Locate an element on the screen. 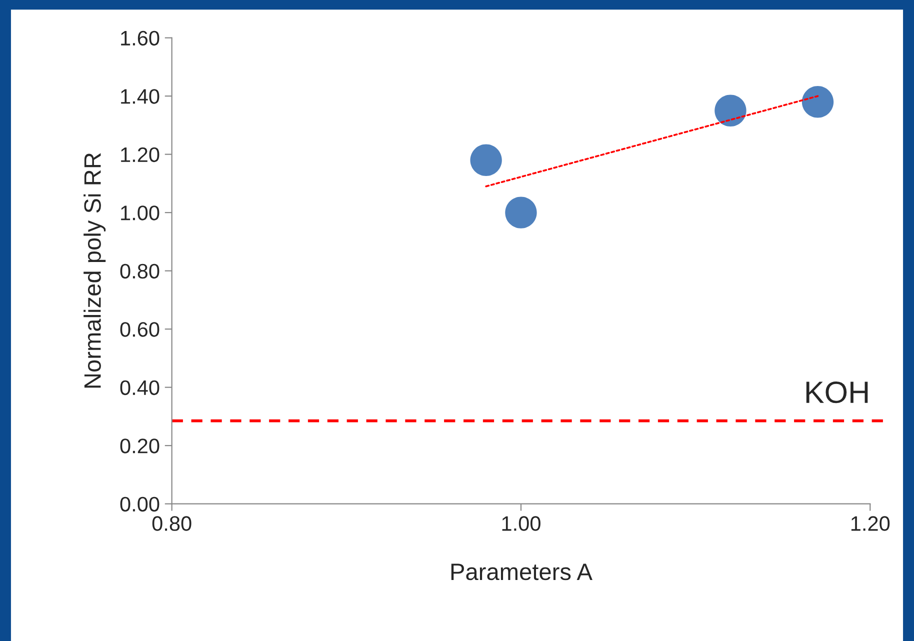  y-tick-label: 0.00 is located at coordinates (140, 504).